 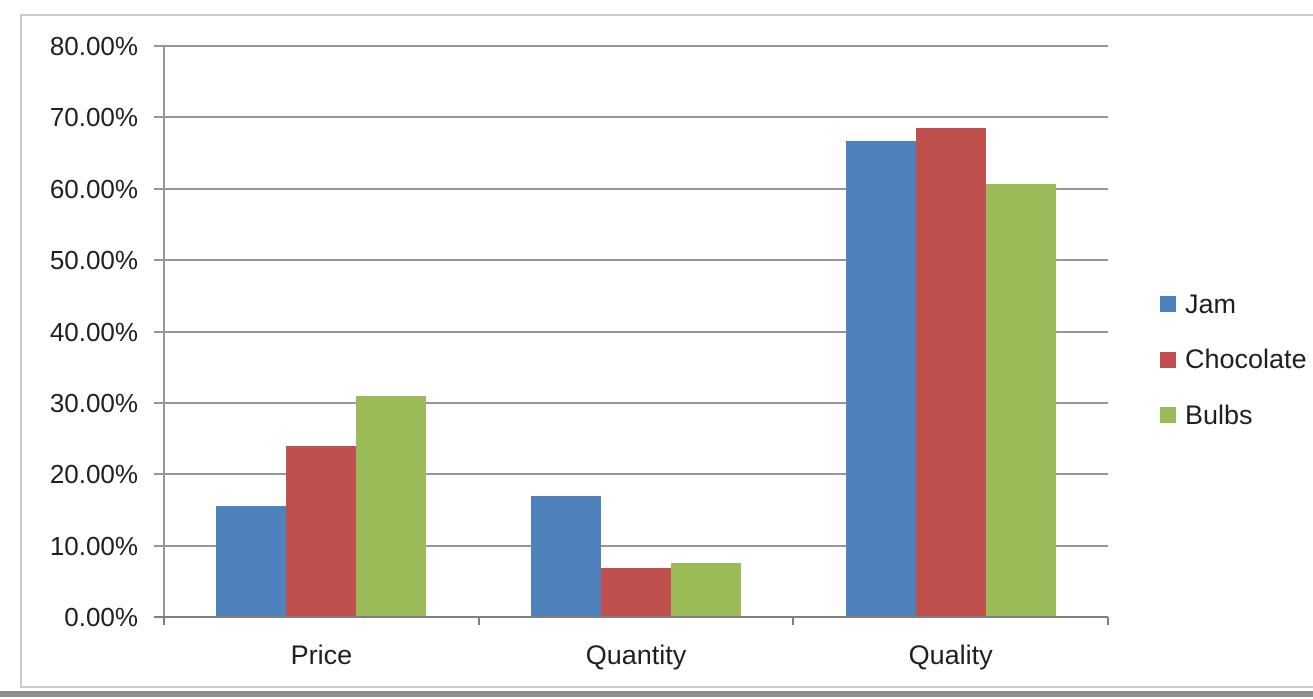 What do you see at coordinates (93, 188) in the screenshot?
I see `y-tick-label: 60.00%` at bounding box center [93, 188].